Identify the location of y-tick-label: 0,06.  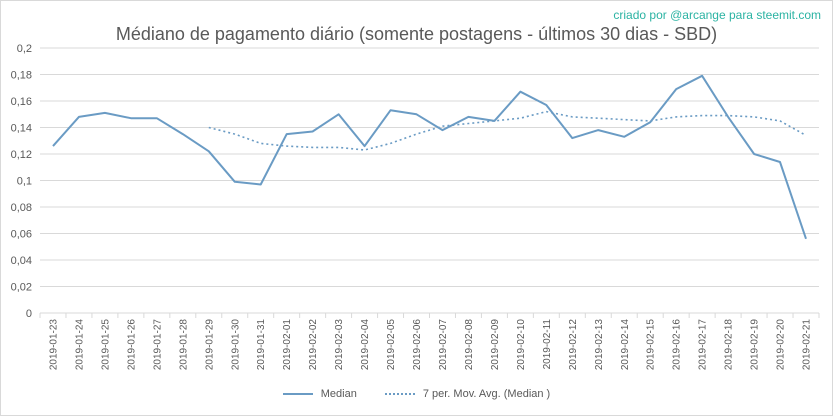
(21, 235).